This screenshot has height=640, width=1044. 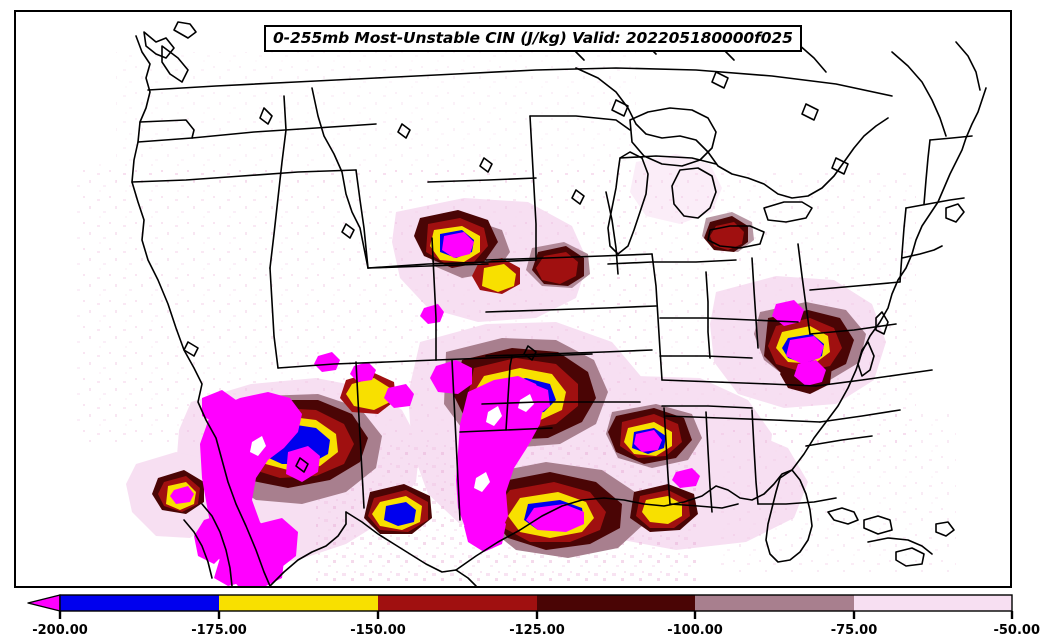 I want to click on border-az-ut, so click(x=357, y=364).